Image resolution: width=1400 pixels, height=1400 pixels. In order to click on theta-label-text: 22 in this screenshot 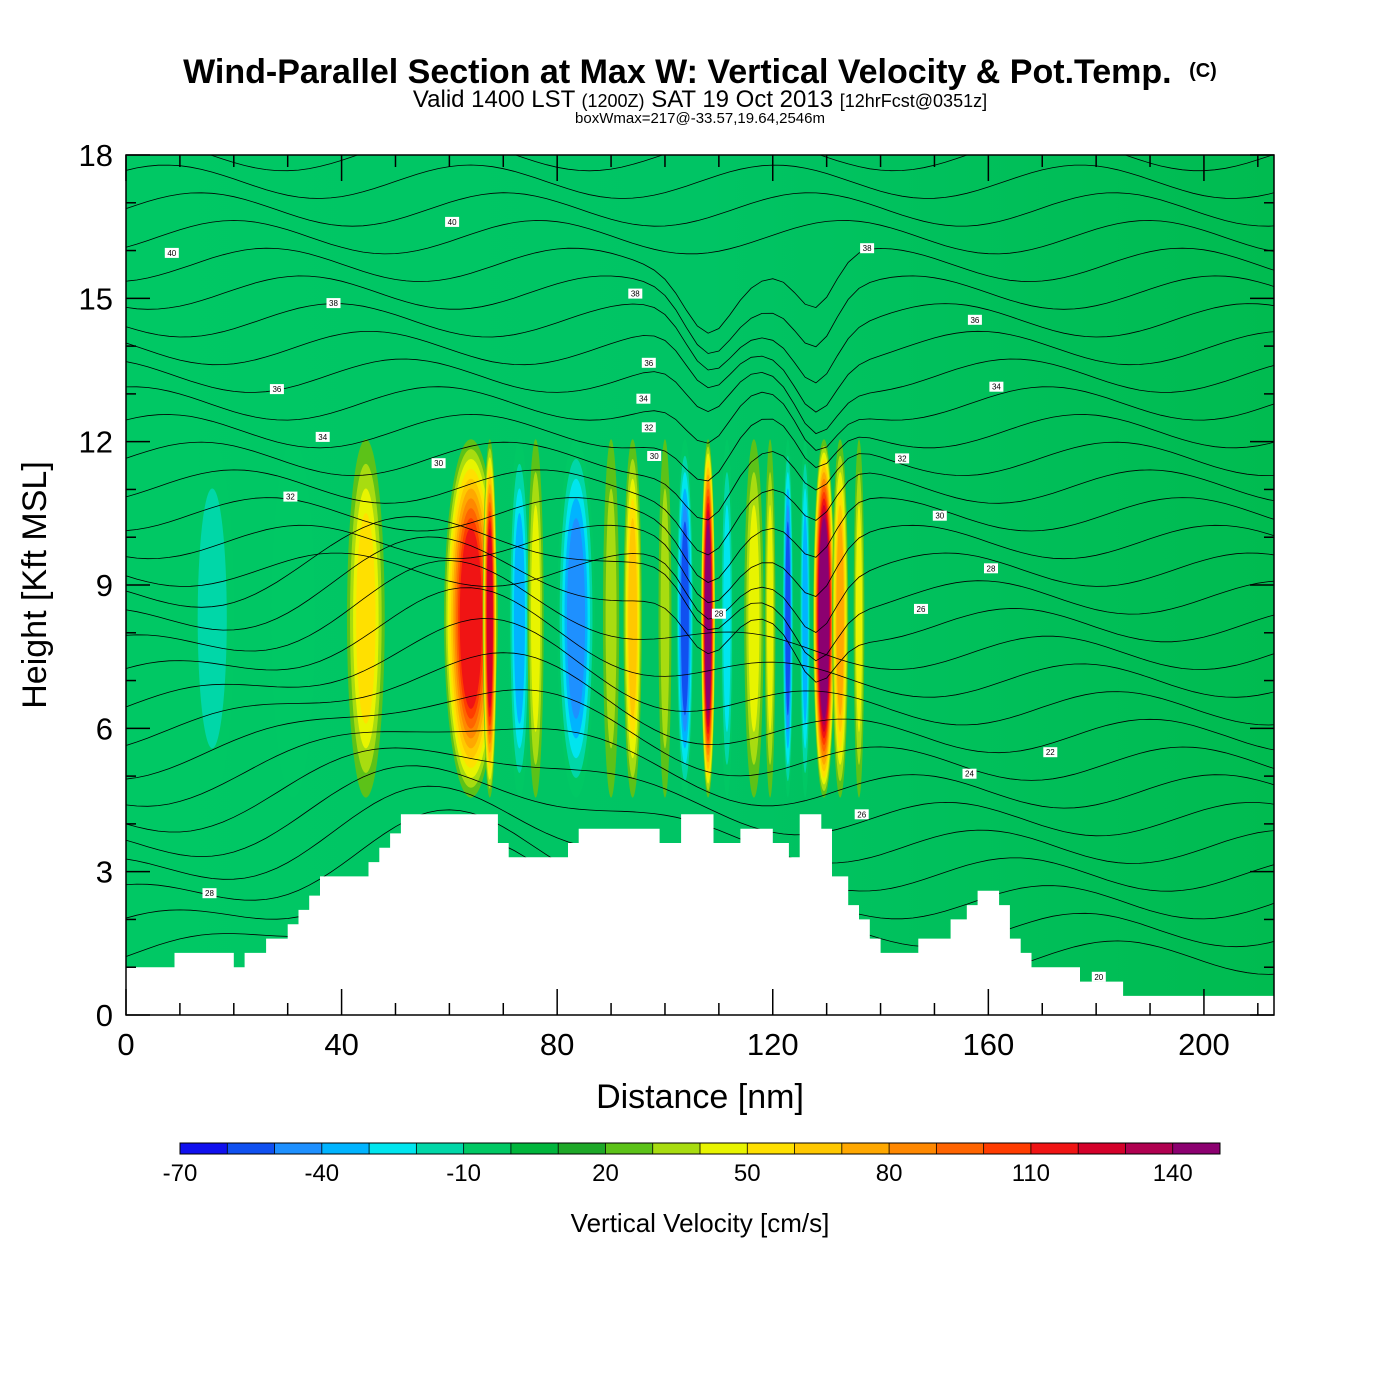, I will do `click(1050, 752)`.